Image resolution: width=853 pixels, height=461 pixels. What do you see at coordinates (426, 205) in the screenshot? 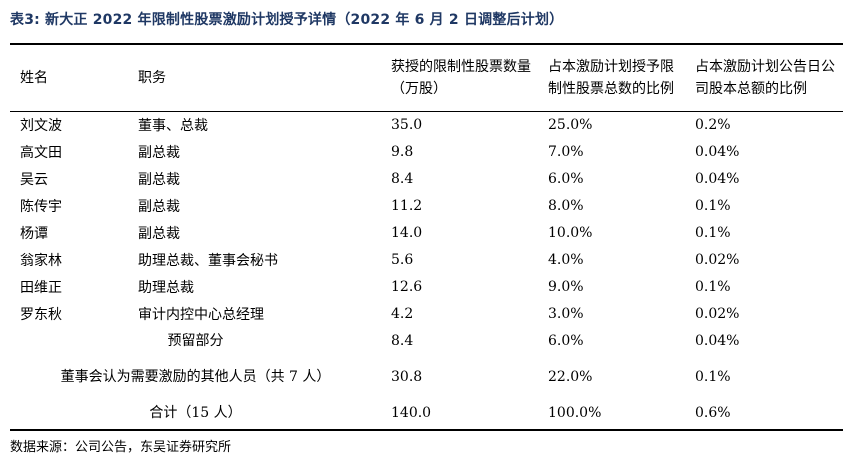
I see `table-row: 陈传宇 副总裁 11.2 8.0% 0.1%` at bounding box center [426, 205].